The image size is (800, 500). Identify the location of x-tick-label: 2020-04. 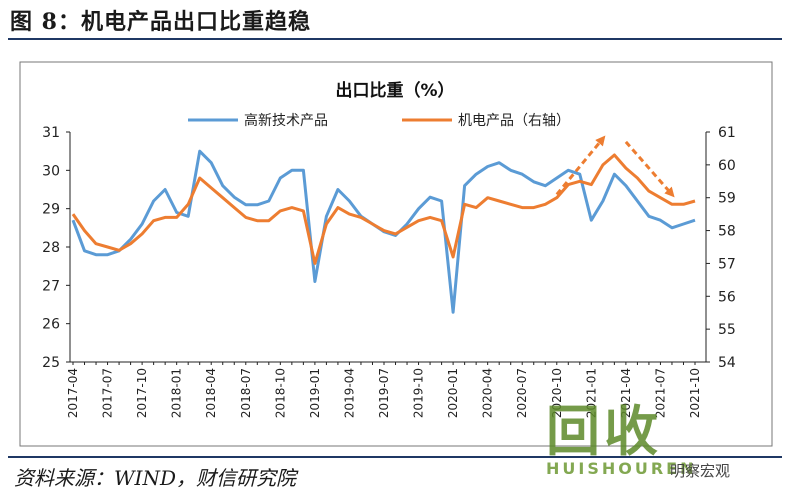
(488, 393).